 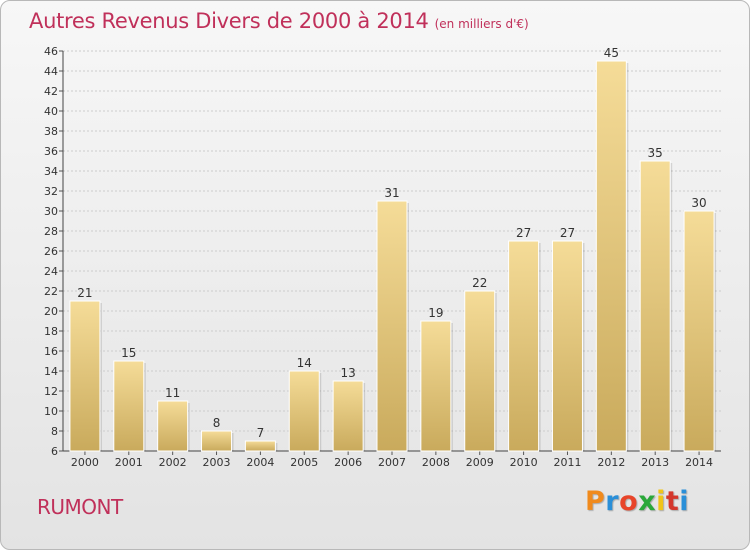 I want to click on data-label: 30, so click(x=698, y=203).